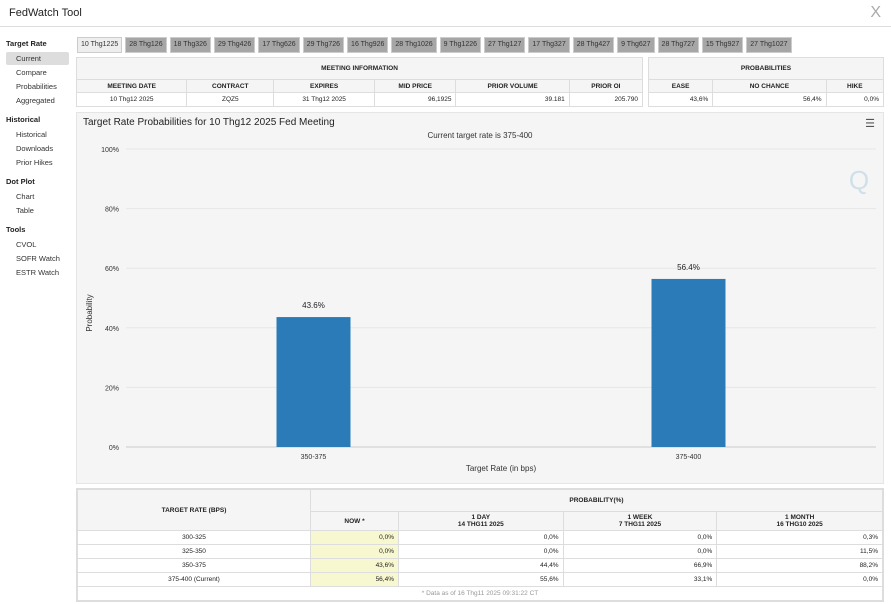  I want to click on period-header: 1 DAY 14 THG11 2025, so click(481, 521).